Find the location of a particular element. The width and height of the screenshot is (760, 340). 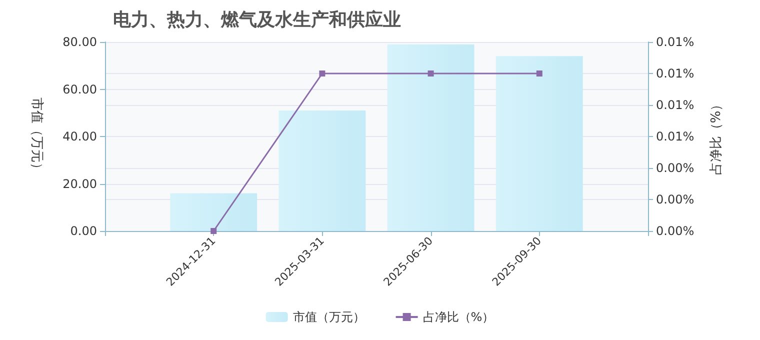

legend-label: 市值（万元） is located at coordinates (328, 317).